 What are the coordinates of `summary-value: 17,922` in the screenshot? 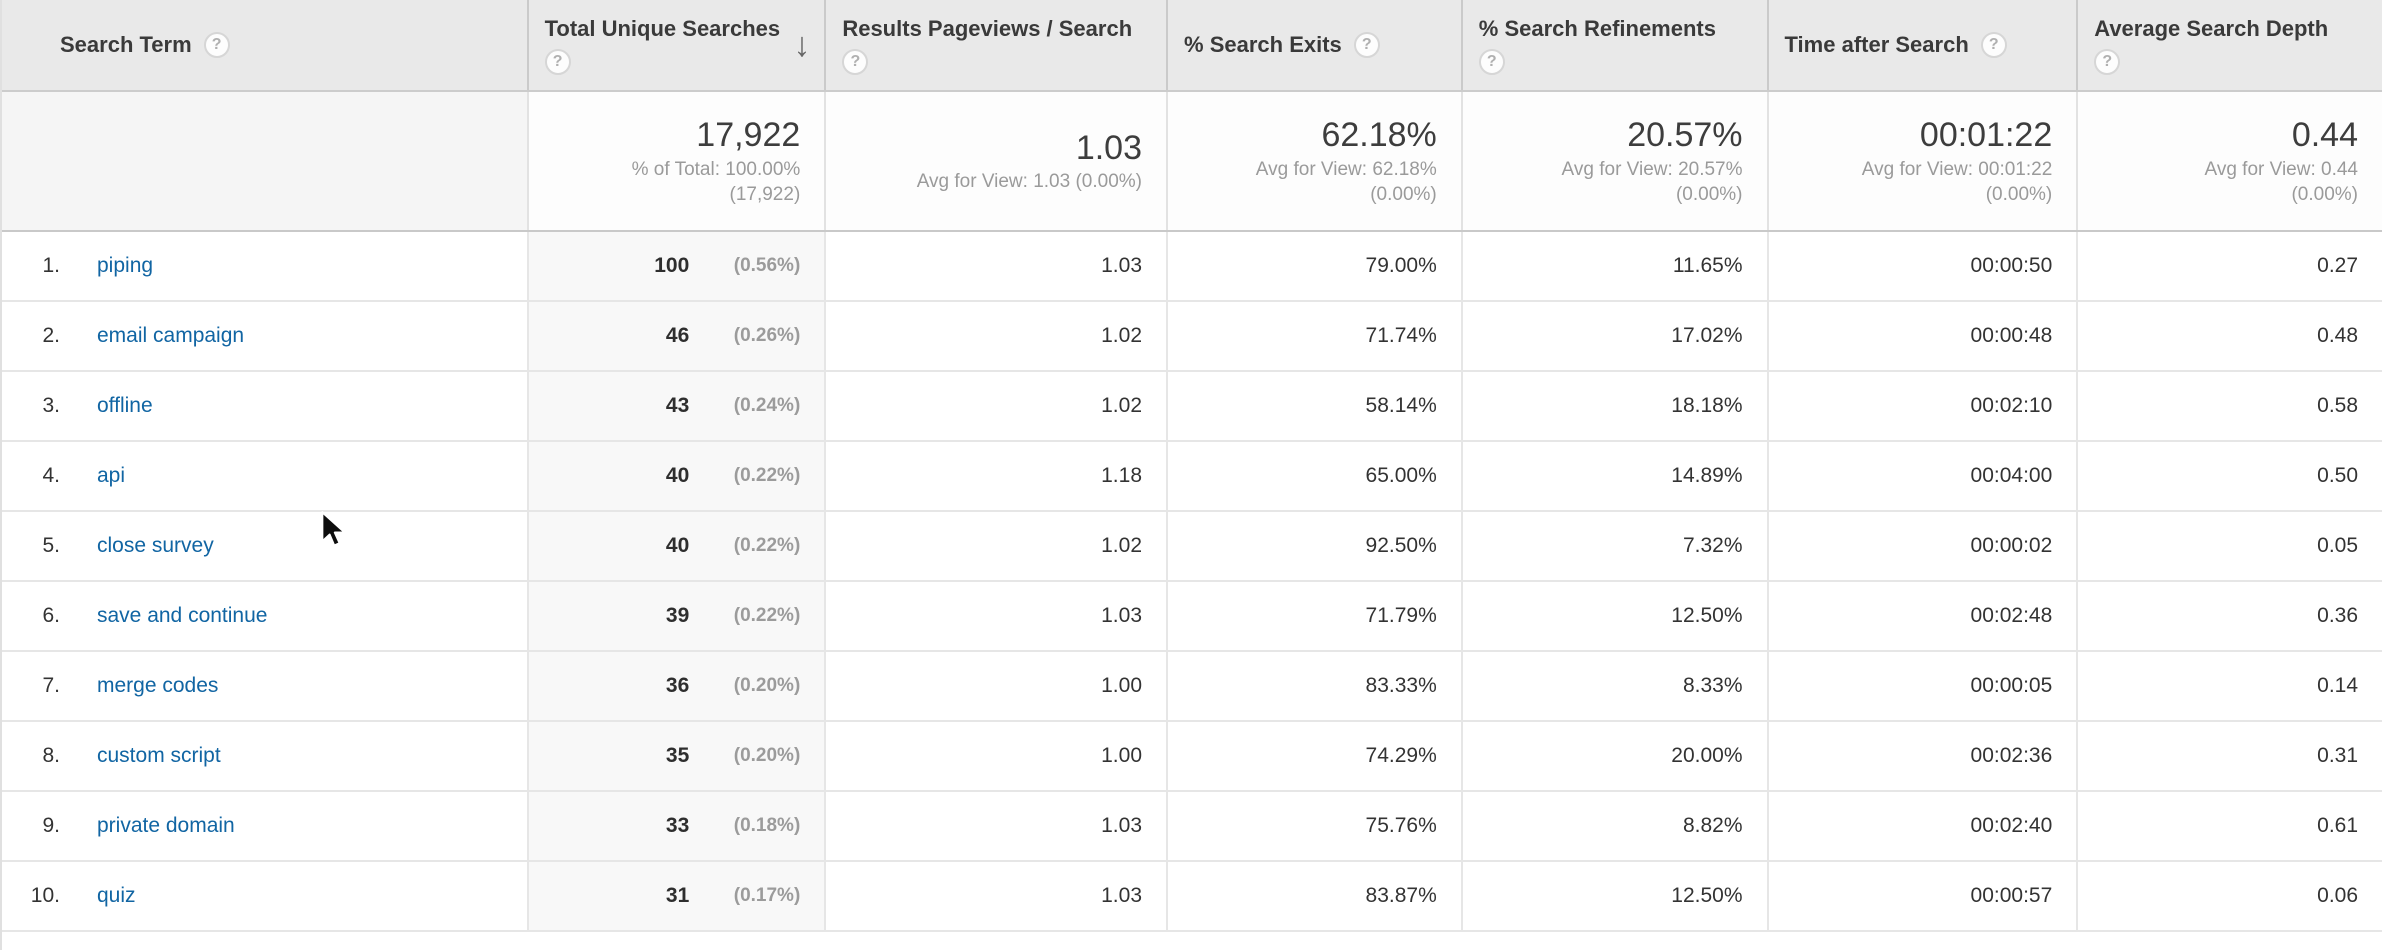 It's located at (748, 135).